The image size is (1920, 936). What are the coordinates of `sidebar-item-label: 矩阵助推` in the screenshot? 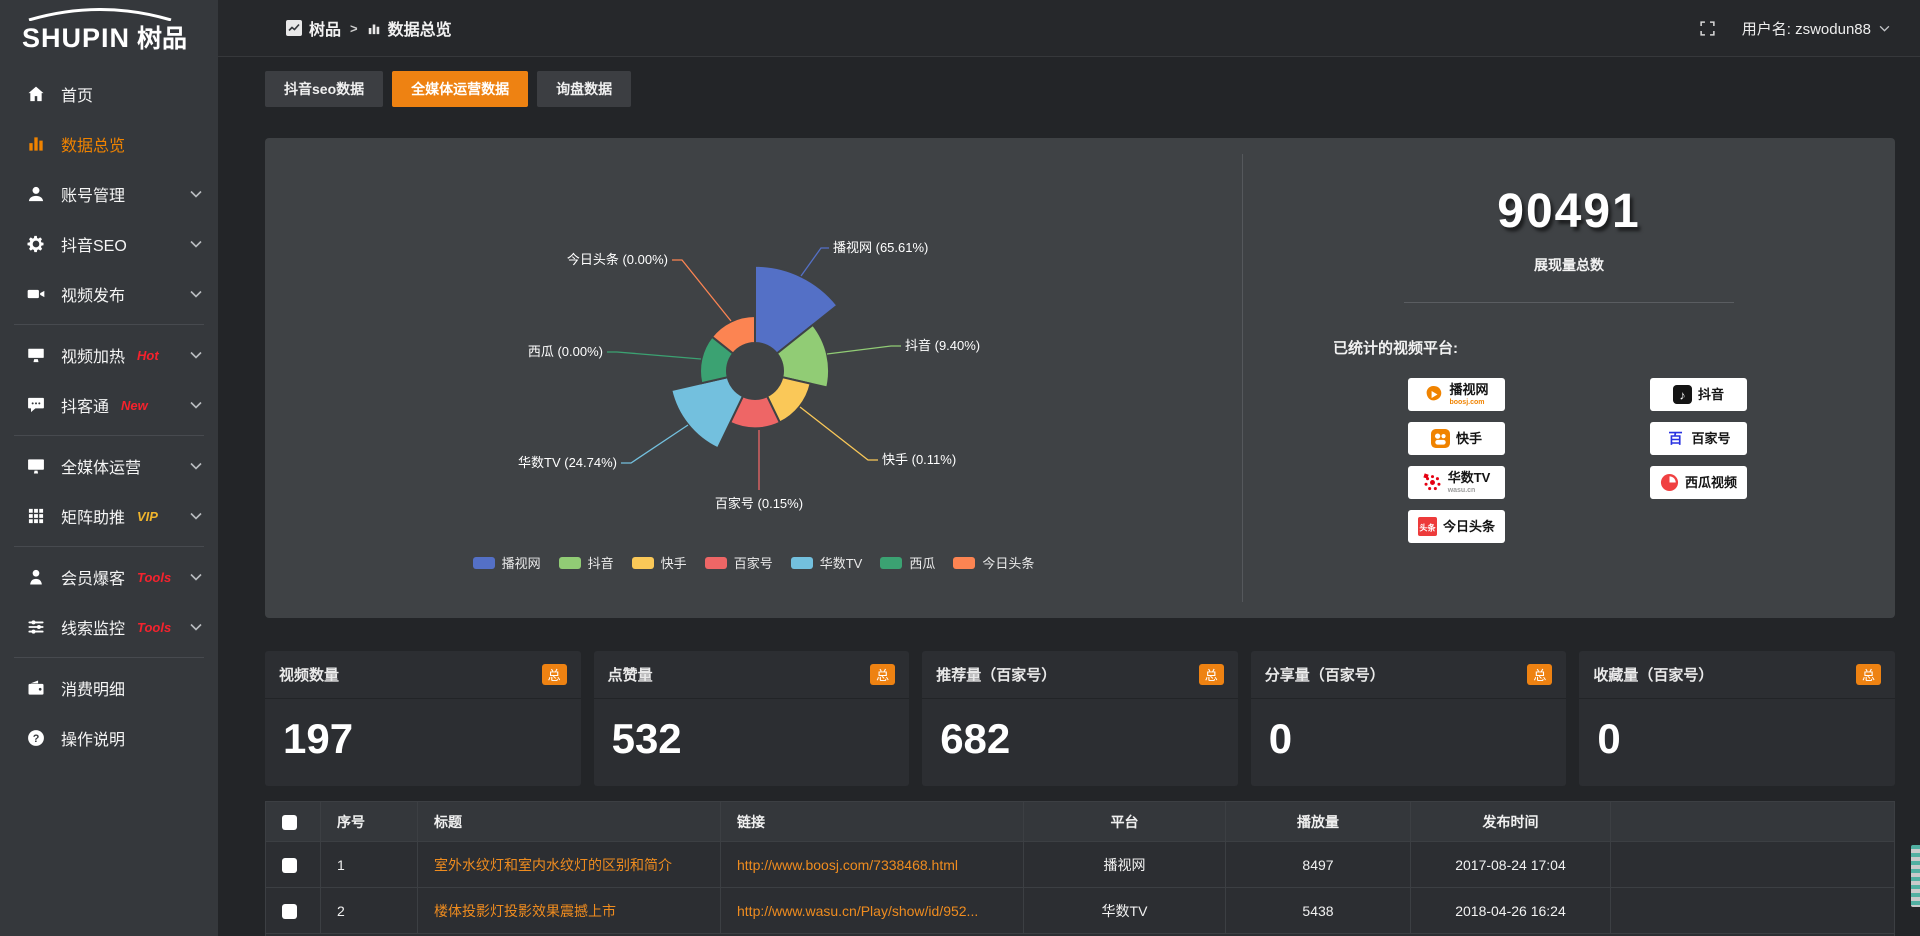 It's located at (93, 518).